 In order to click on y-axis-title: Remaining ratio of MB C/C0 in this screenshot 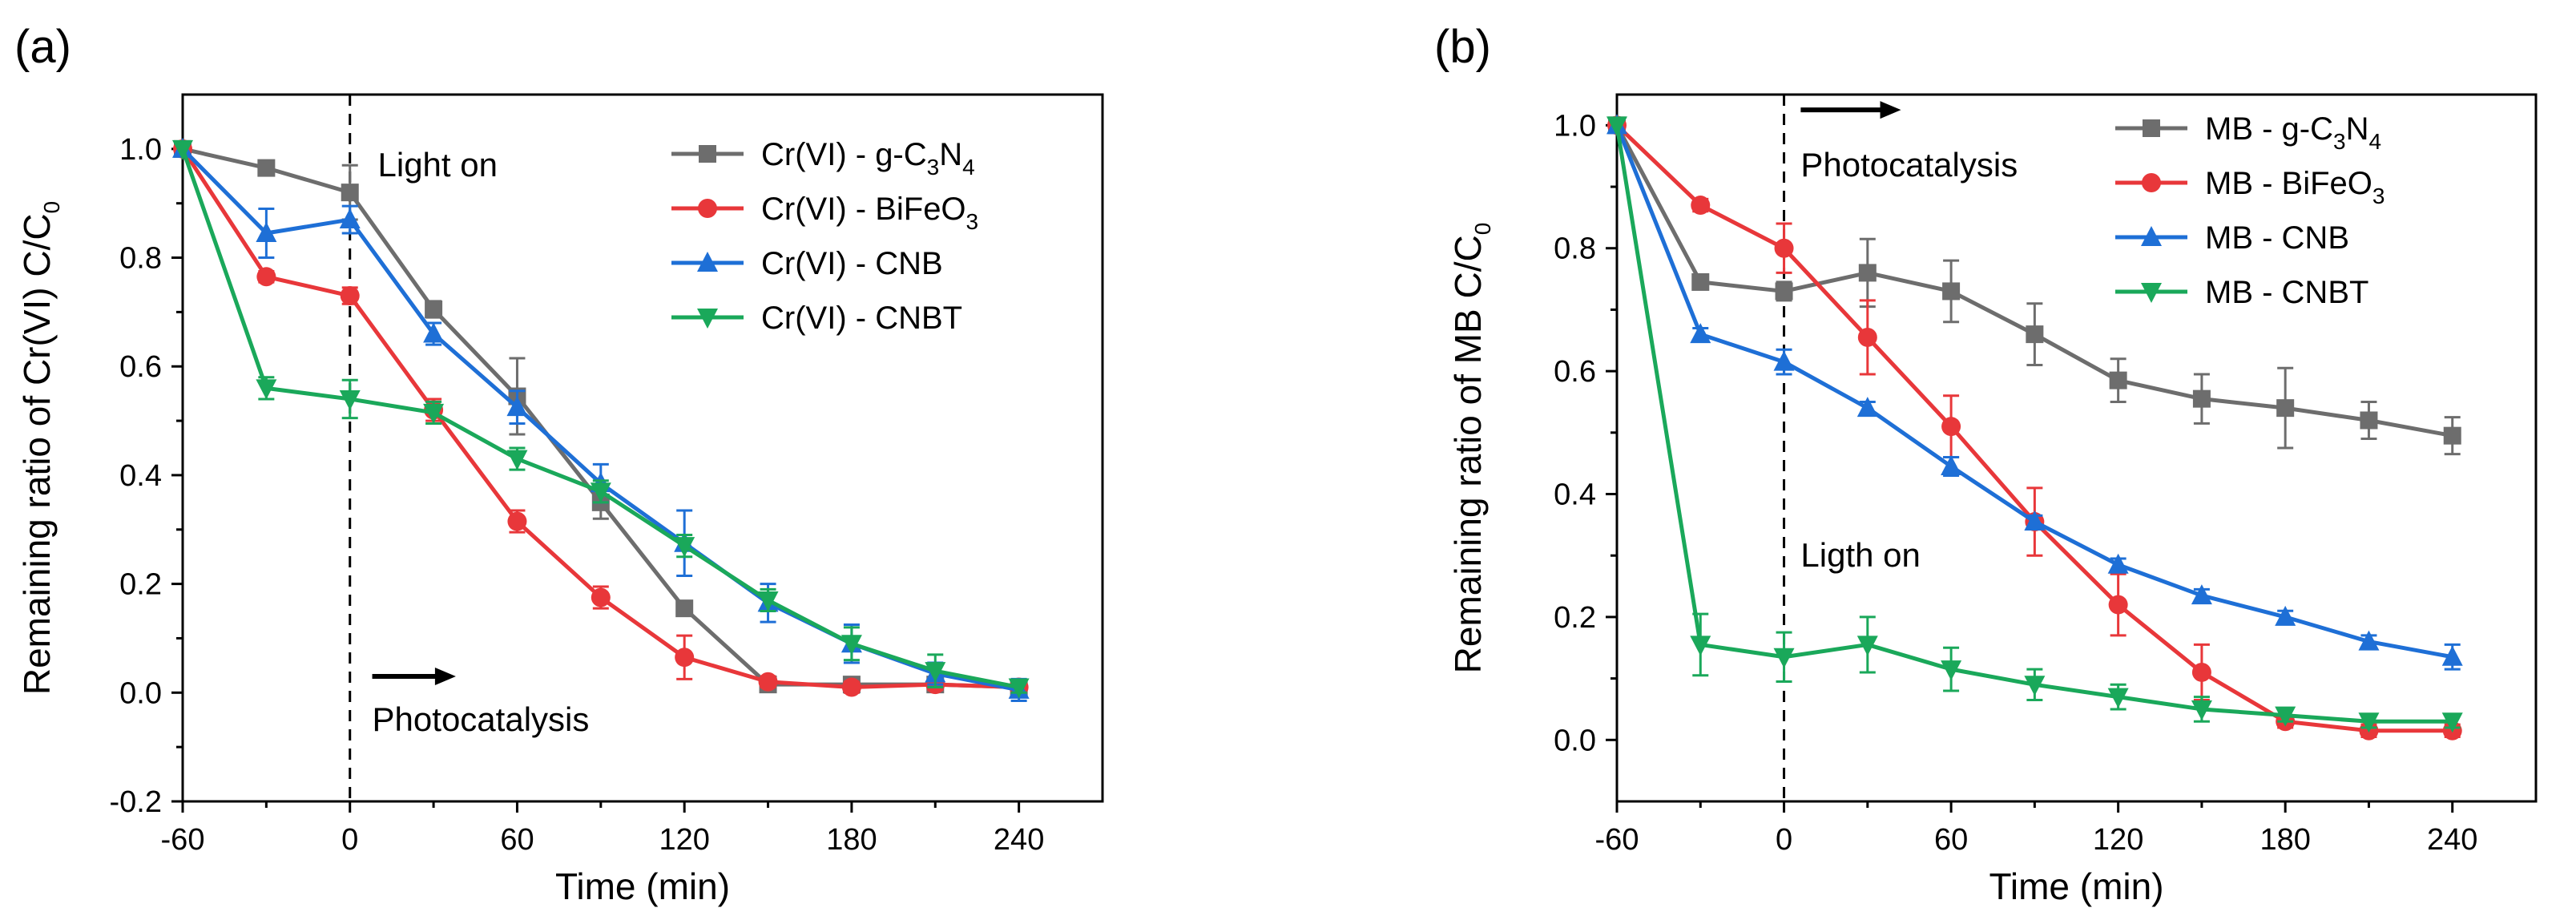, I will do `click(1471, 448)`.